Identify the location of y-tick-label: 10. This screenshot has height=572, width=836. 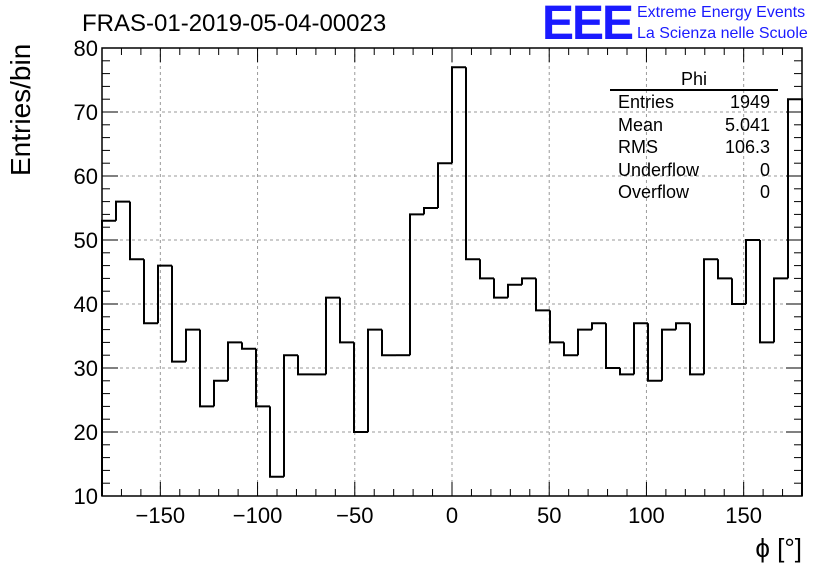
(86, 496).